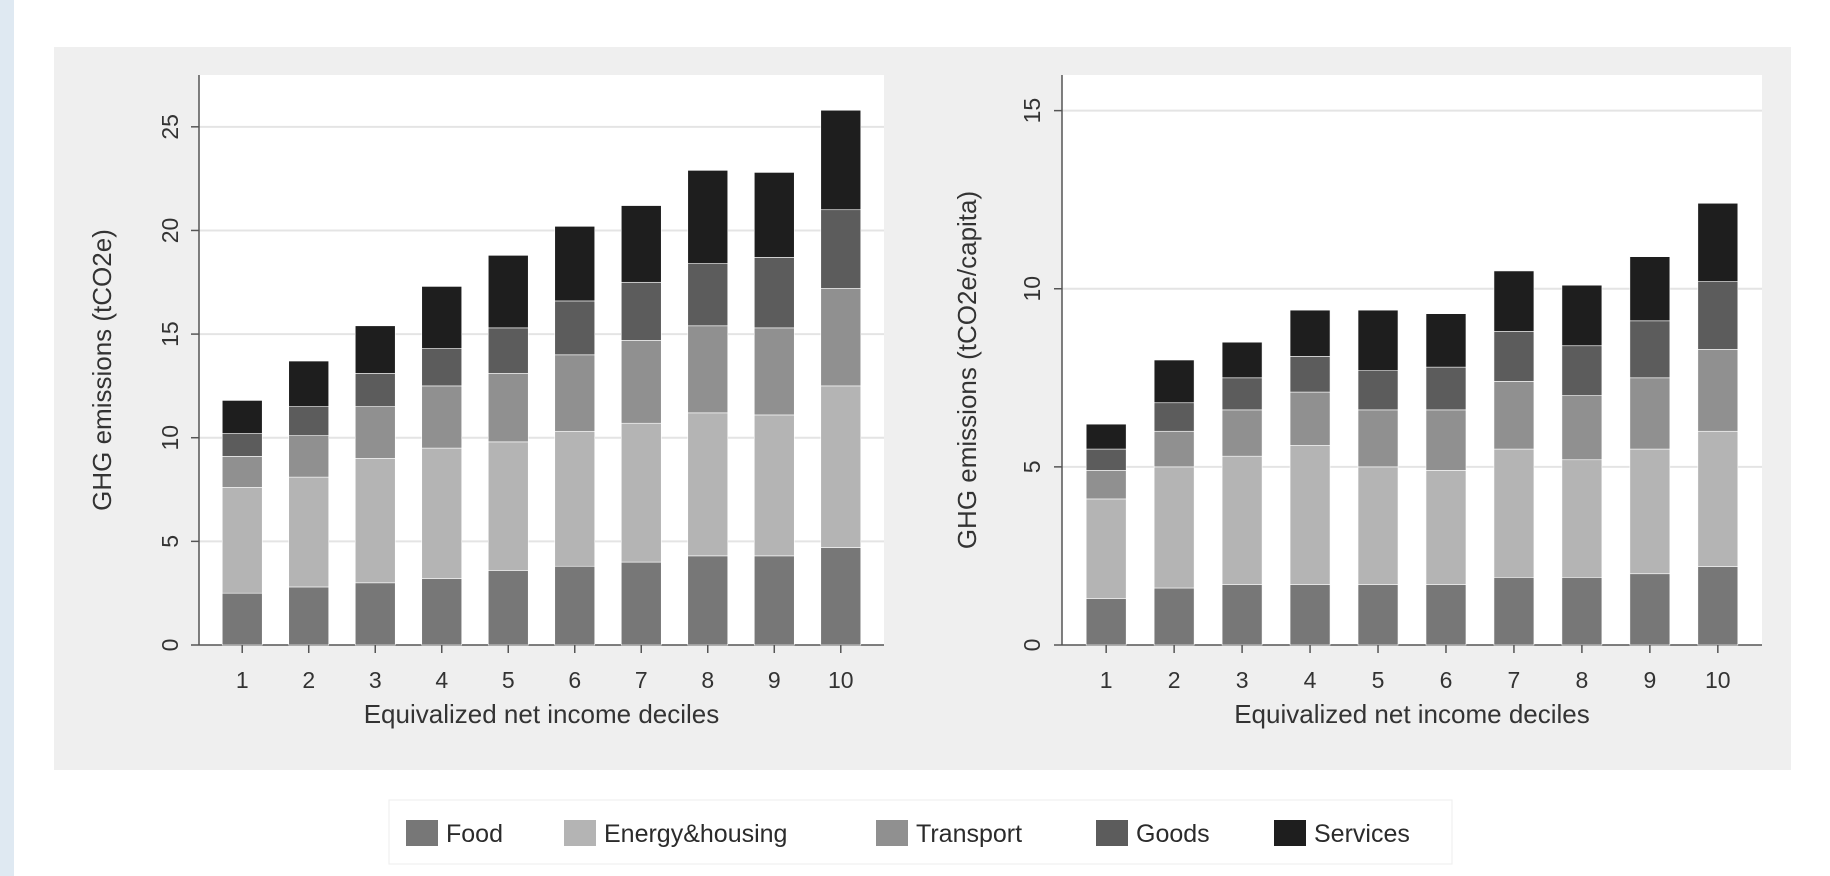  What do you see at coordinates (422, 833) in the screenshot?
I see `legend-swatch-food` at bounding box center [422, 833].